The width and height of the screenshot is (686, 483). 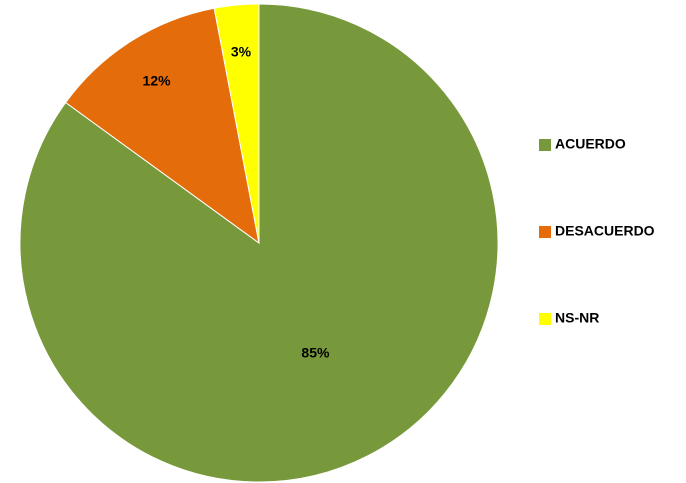 What do you see at coordinates (590, 144) in the screenshot?
I see `legend-label: ACUERDO` at bounding box center [590, 144].